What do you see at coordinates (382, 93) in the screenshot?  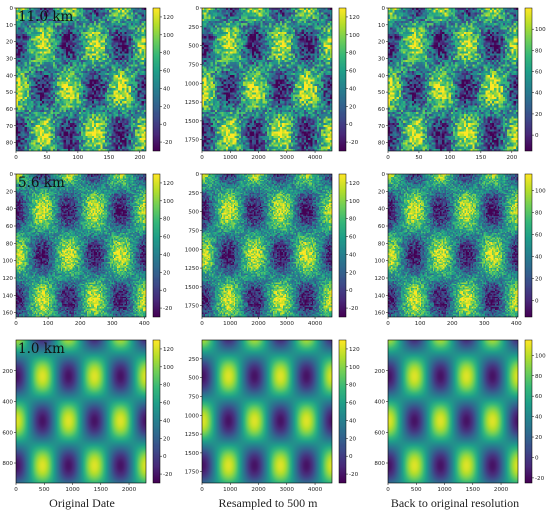 I see `y-tick-label: 50` at bounding box center [382, 93].